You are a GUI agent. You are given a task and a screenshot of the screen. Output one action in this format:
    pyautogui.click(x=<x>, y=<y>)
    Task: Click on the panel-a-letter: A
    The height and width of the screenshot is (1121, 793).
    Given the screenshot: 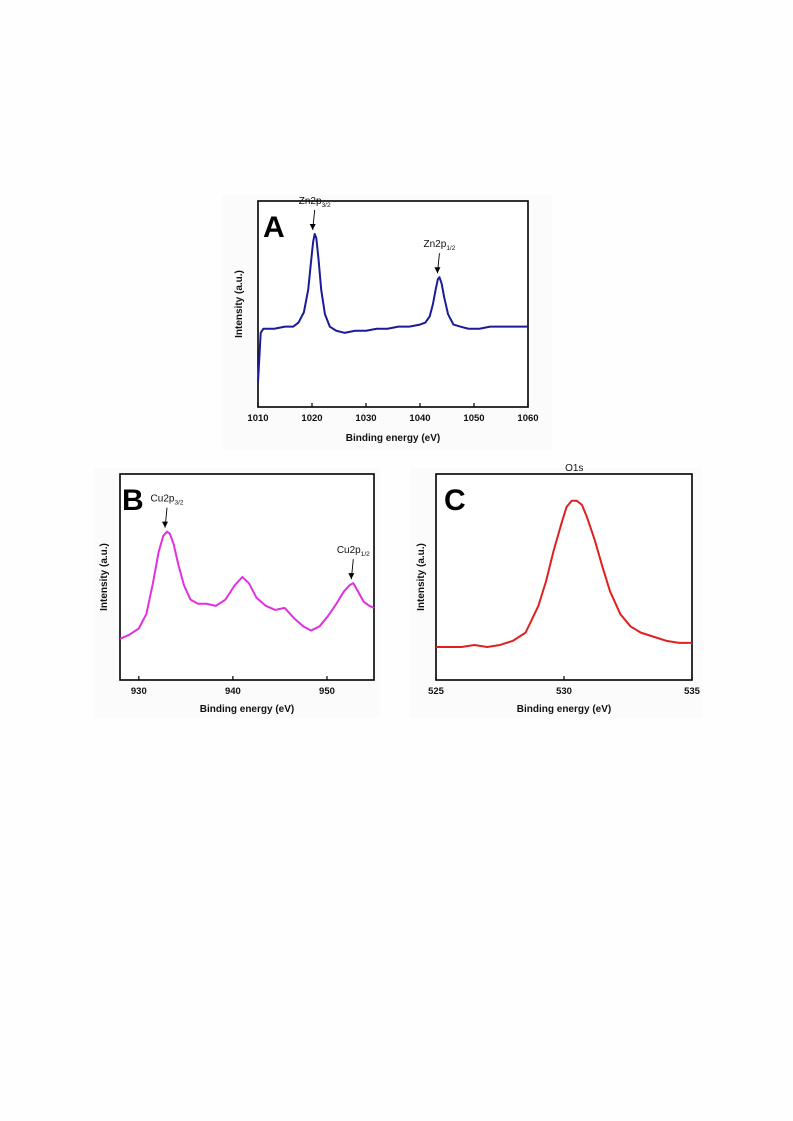 What is the action you would take?
    pyautogui.click(x=274, y=227)
    